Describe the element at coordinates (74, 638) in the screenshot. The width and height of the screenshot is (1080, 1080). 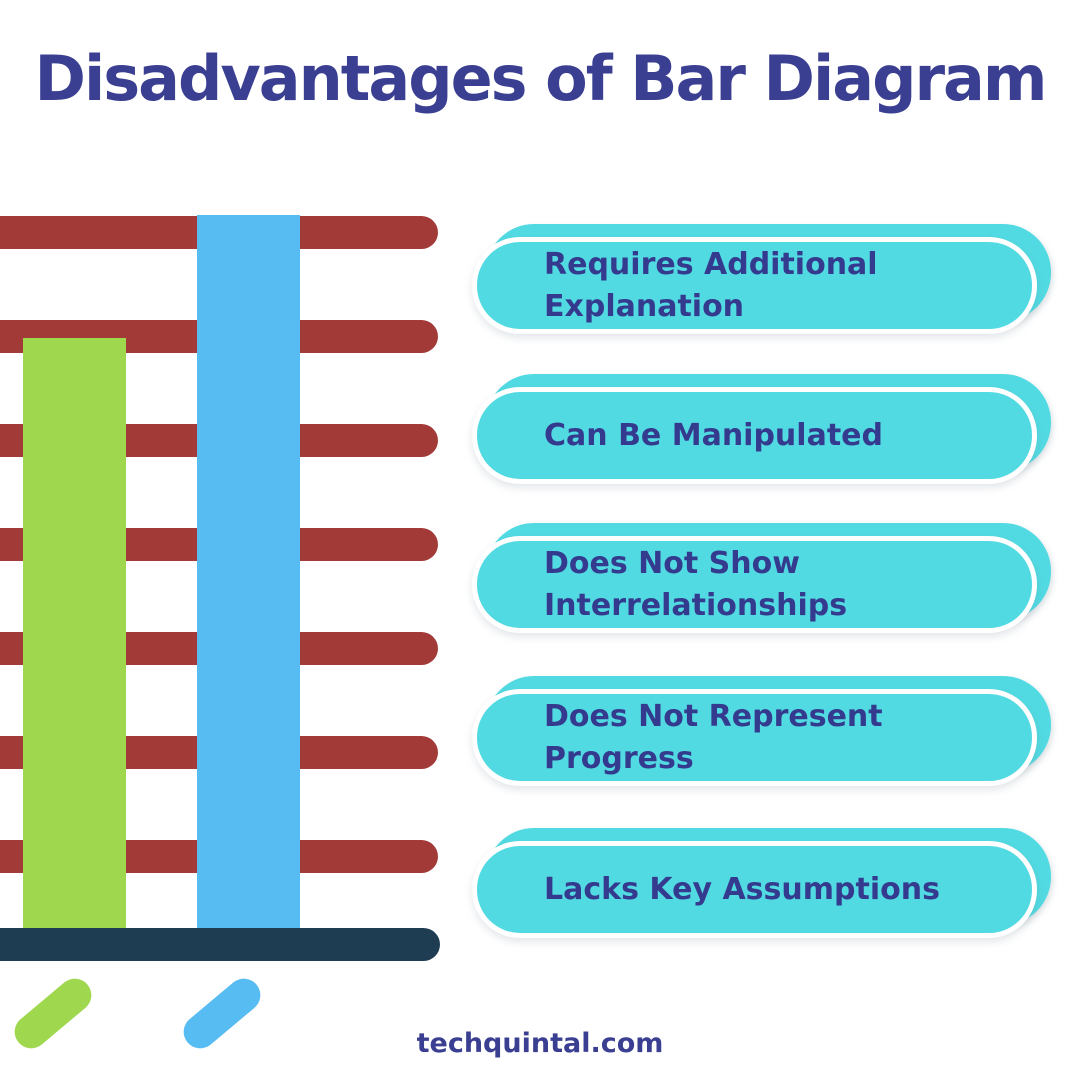
I see `green-bar` at that location.